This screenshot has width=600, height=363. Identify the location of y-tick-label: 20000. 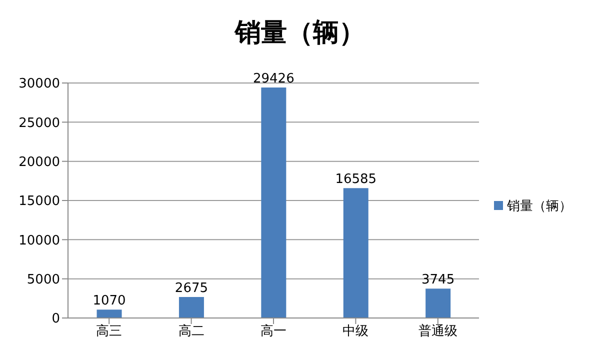
(39, 162).